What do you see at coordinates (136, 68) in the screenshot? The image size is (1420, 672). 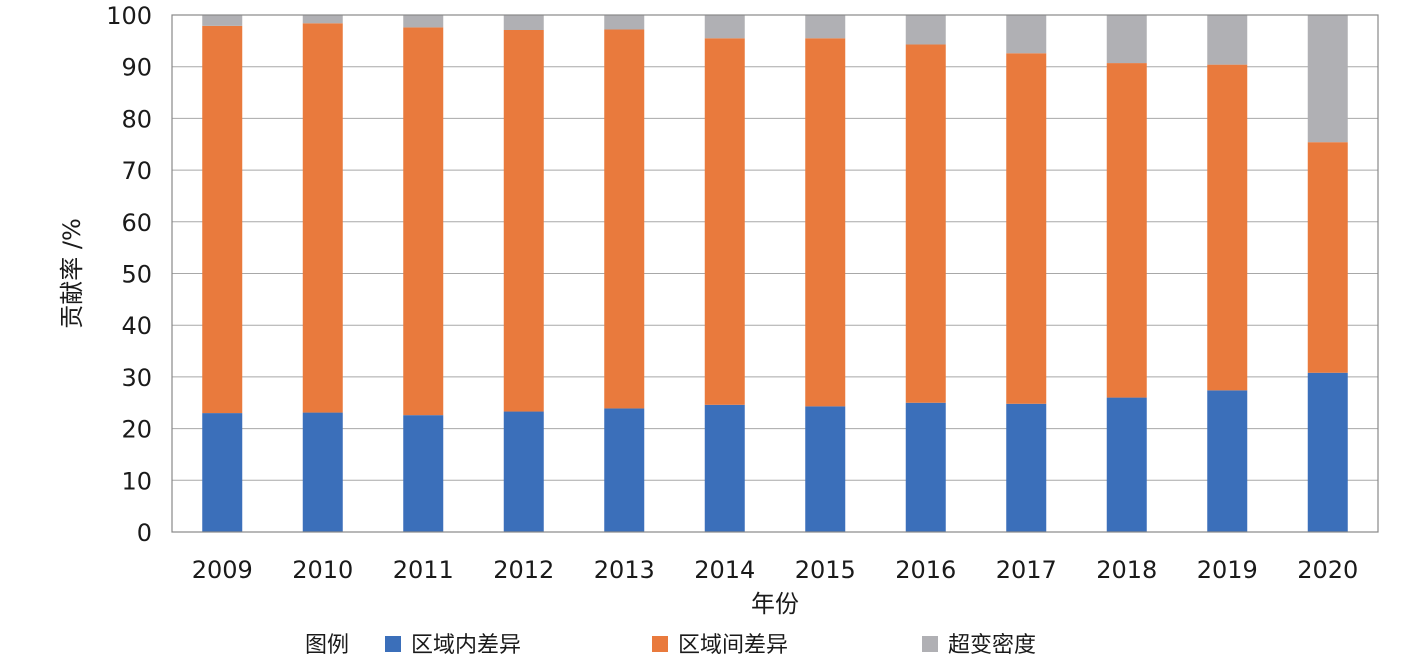 I see `y-tick-label: 90` at bounding box center [136, 68].